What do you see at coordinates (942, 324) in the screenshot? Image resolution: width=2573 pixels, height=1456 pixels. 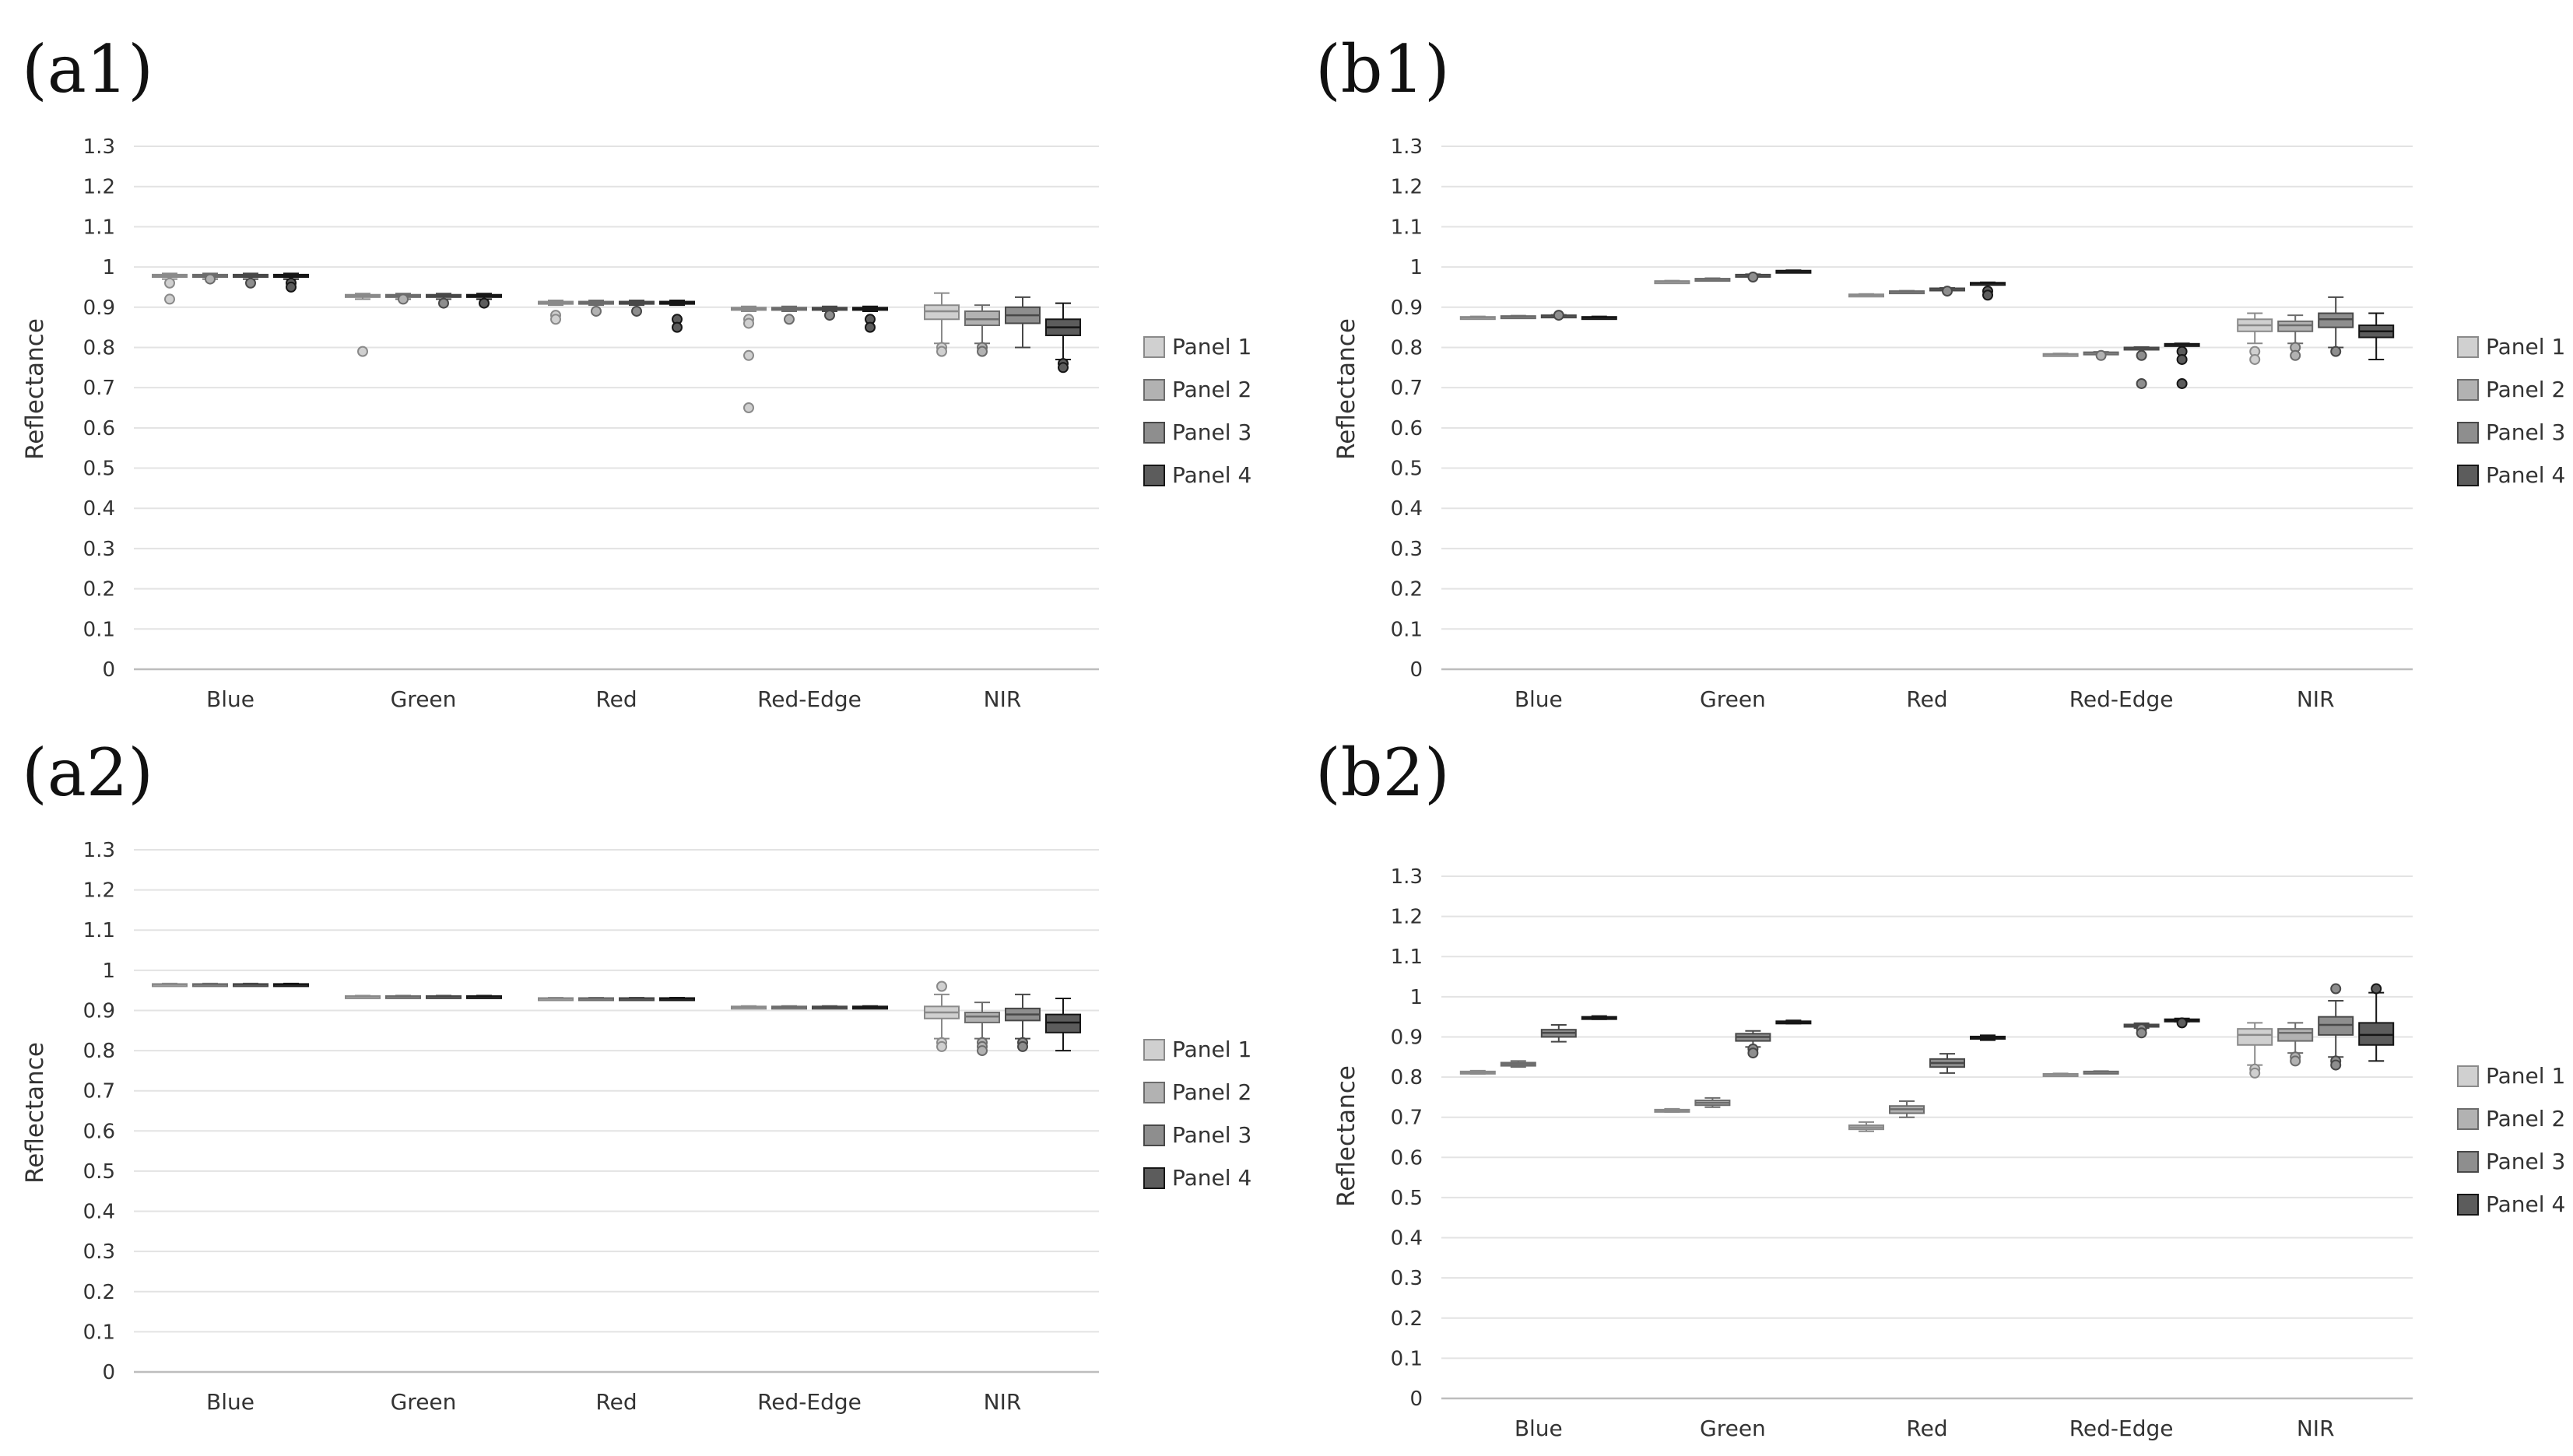 I see `box-panel-1-nir` at bounding box center [942, 324].